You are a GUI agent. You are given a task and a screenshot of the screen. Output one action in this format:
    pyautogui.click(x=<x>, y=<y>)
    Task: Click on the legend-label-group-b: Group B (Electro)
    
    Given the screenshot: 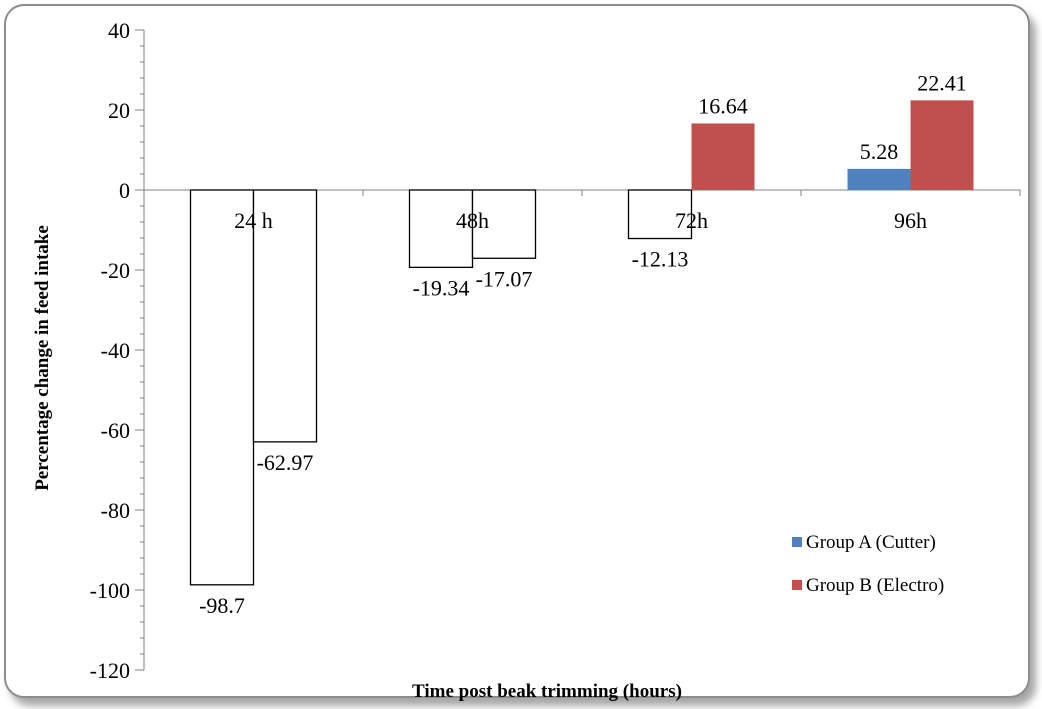 What is the action you would take?
    pyautogui.click(x=875, y=585)
    